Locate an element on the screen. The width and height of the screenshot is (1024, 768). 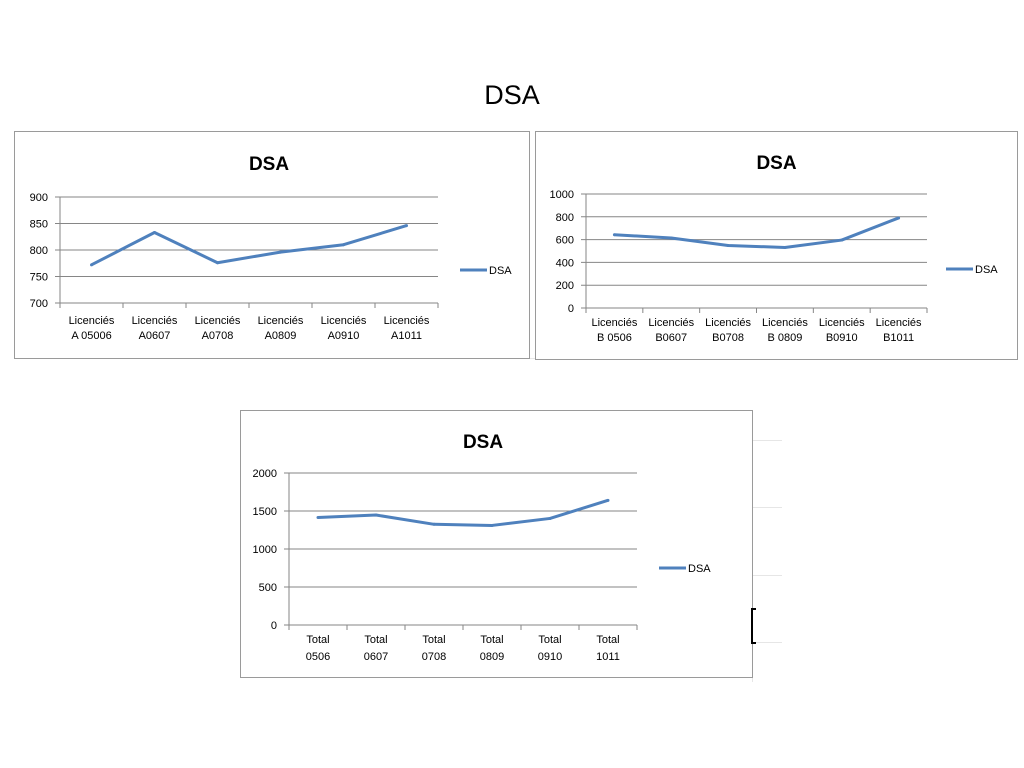
x-tick-label: Licenciés B 0809 is located at coordinates (785, 330).